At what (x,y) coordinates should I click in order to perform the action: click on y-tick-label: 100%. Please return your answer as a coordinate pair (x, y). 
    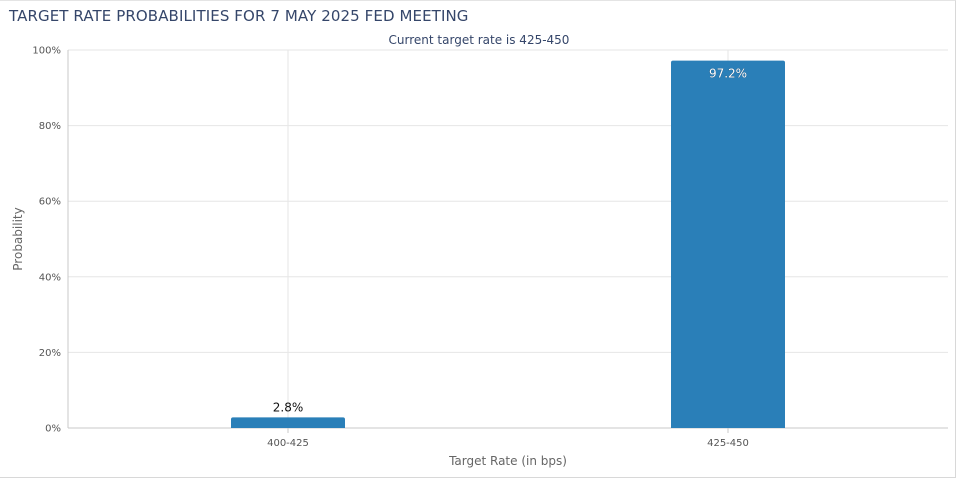
    Looking at the image, I should click on (46, 51).